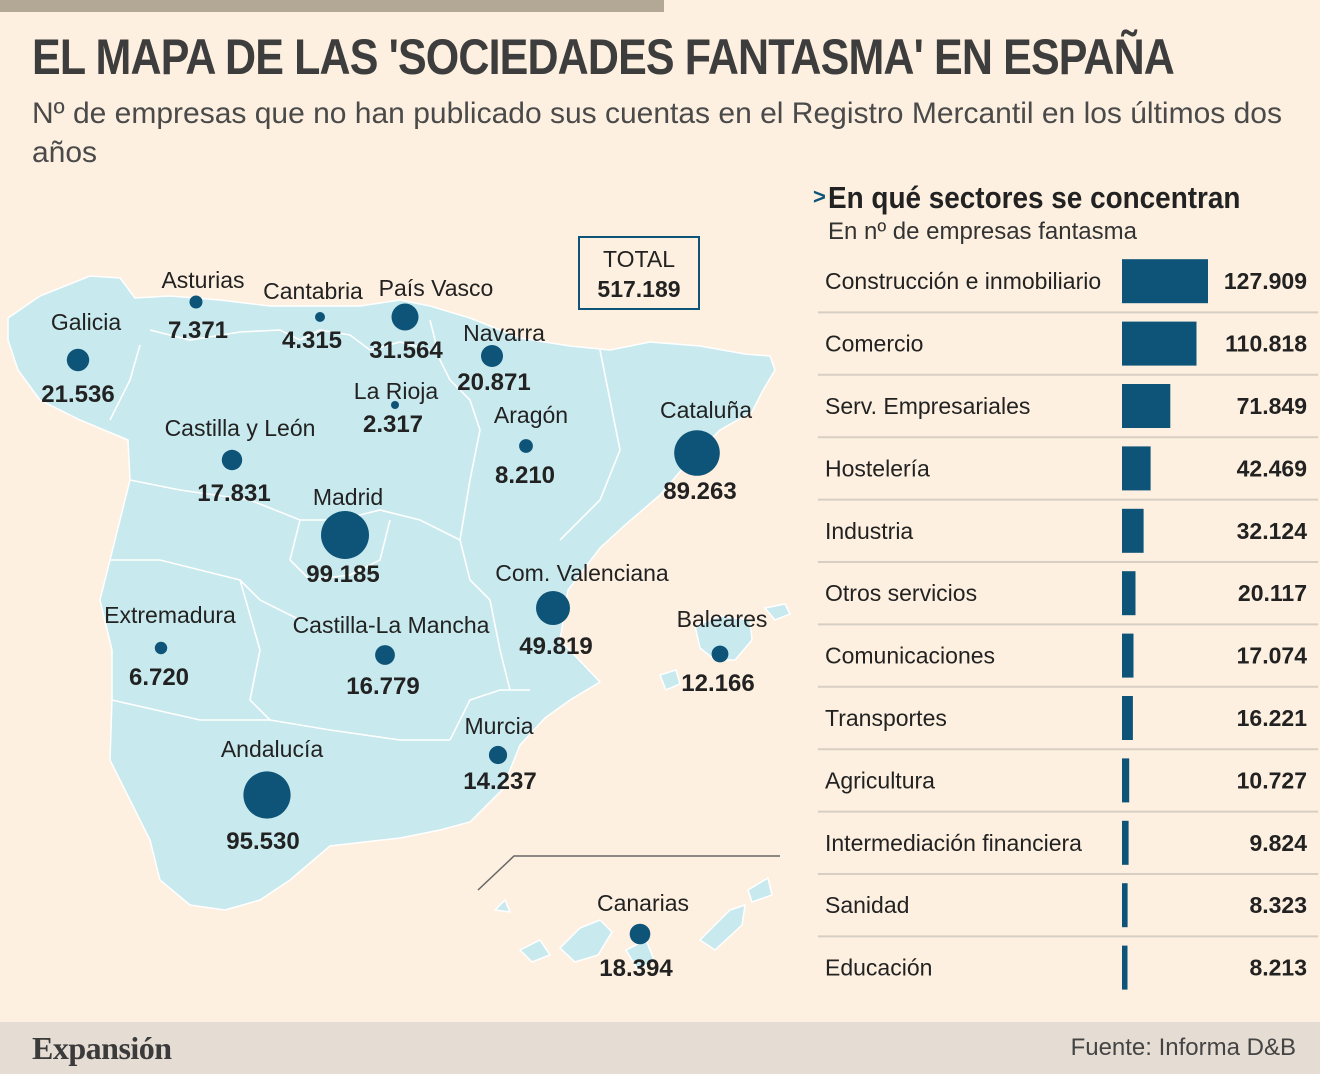 This screenshot has height=1074, width=1320. What do you see at coordinates (385, 655) in the screenshot?
I see `bubble-castilla-la-mancha` at bounding box center [385, 655].